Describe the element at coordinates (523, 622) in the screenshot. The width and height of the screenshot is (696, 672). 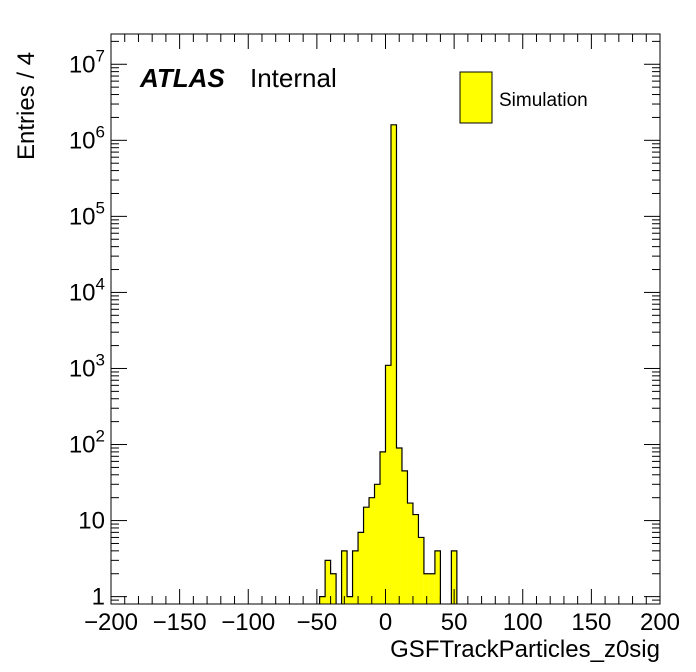
I see `x-tick-label: 100` at that location.